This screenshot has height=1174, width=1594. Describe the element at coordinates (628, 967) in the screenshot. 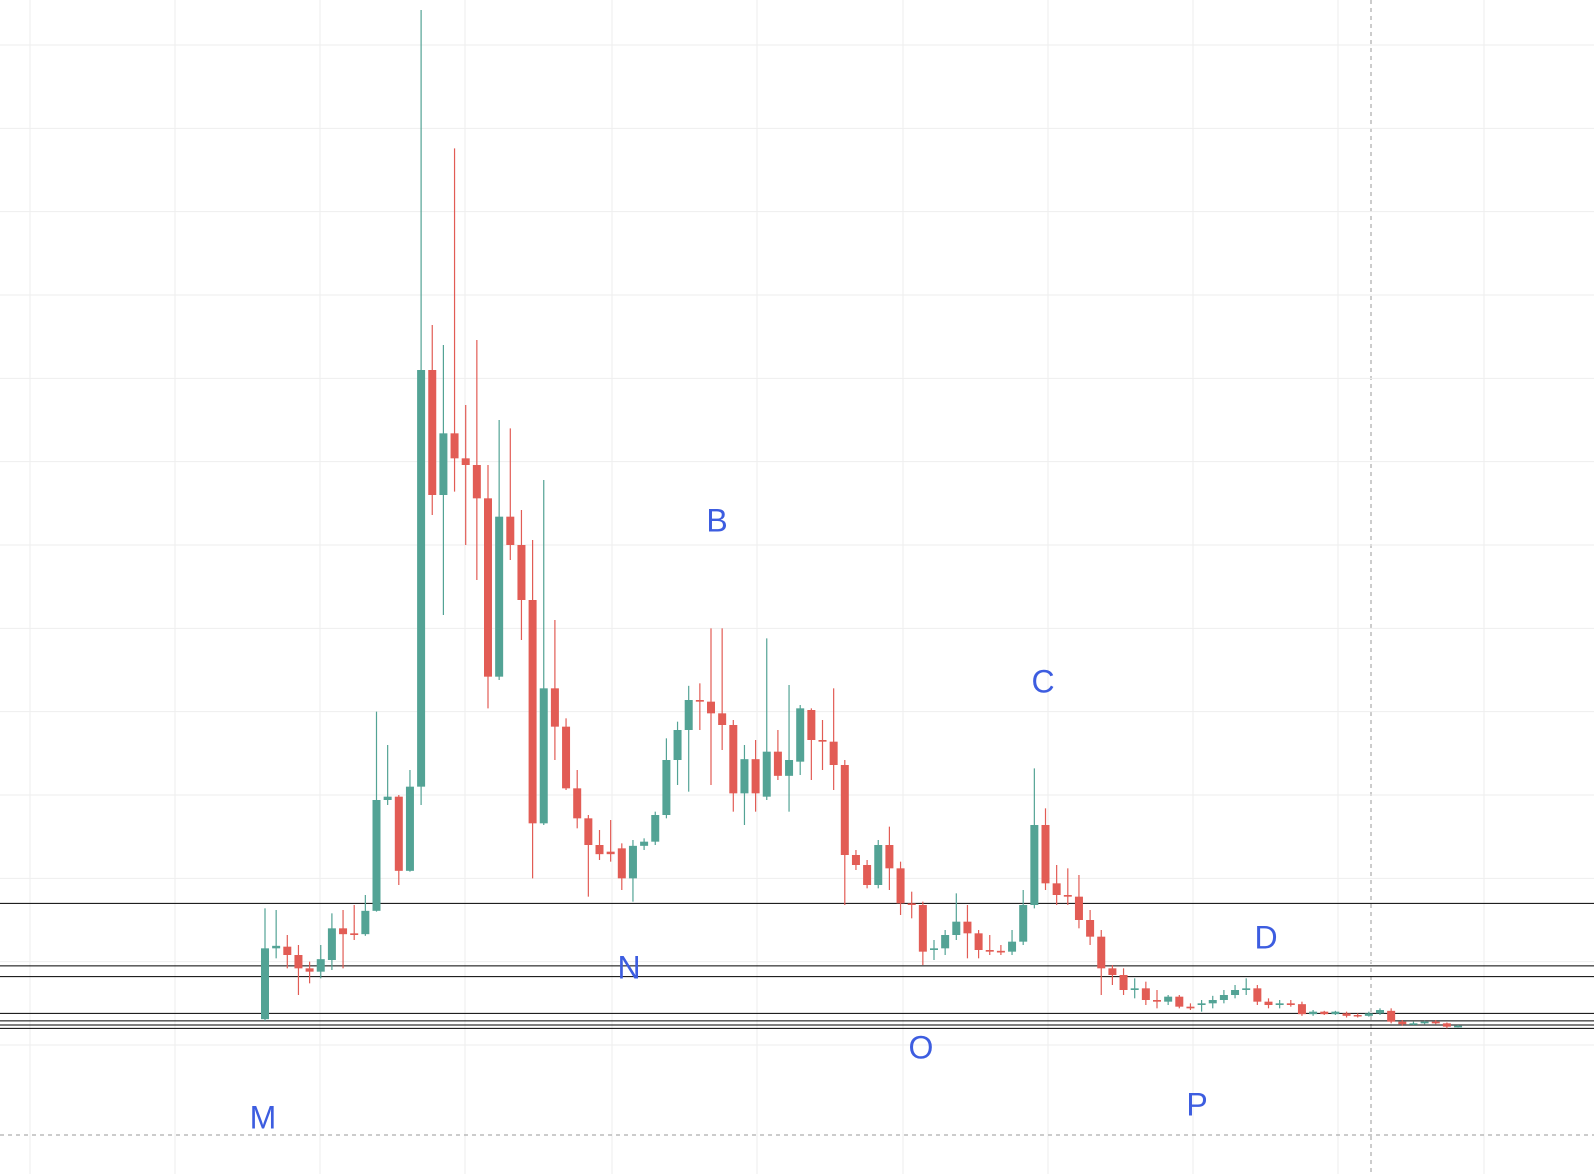

I see `annotation: N` at that location.